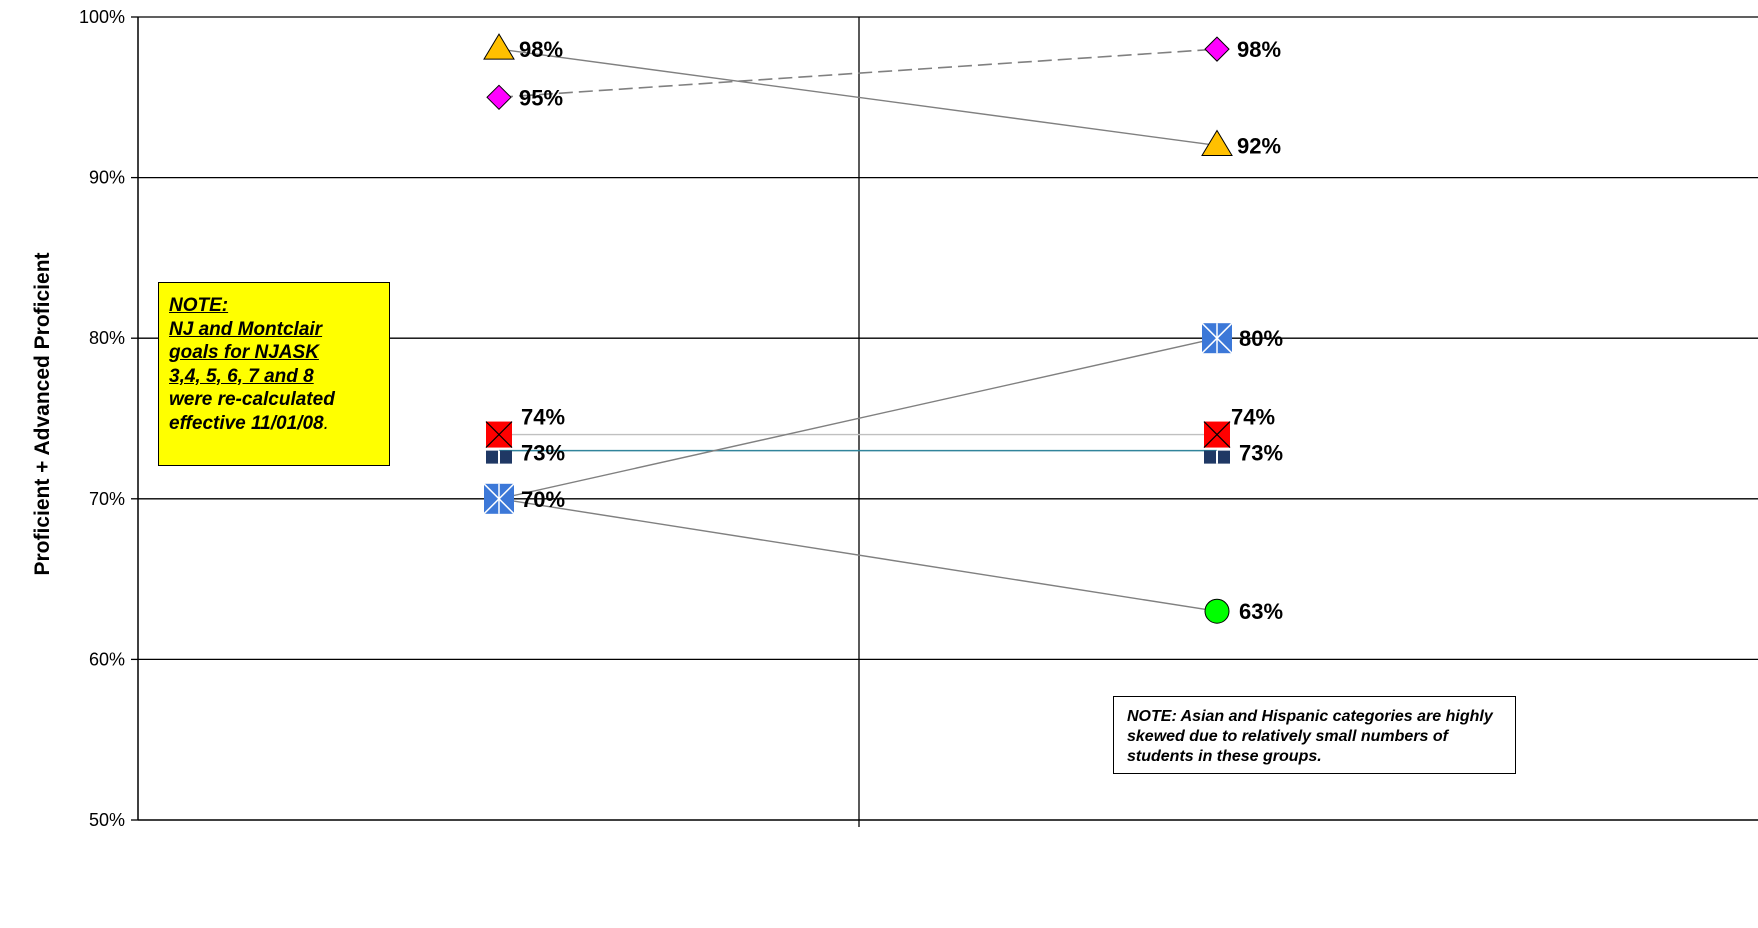  What do you see at coordinates (326, 423) in the screenshot?
I see `note-tail: .` at bounding box center [326, 423].